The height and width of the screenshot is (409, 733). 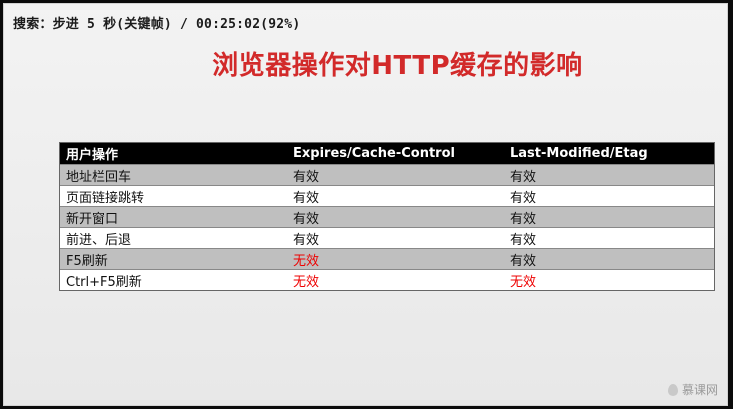 What do you see at coordinates (523, 282) in the screenshot?
I see `row-last-modified-status: 无效` at bounding box center [523, 282].